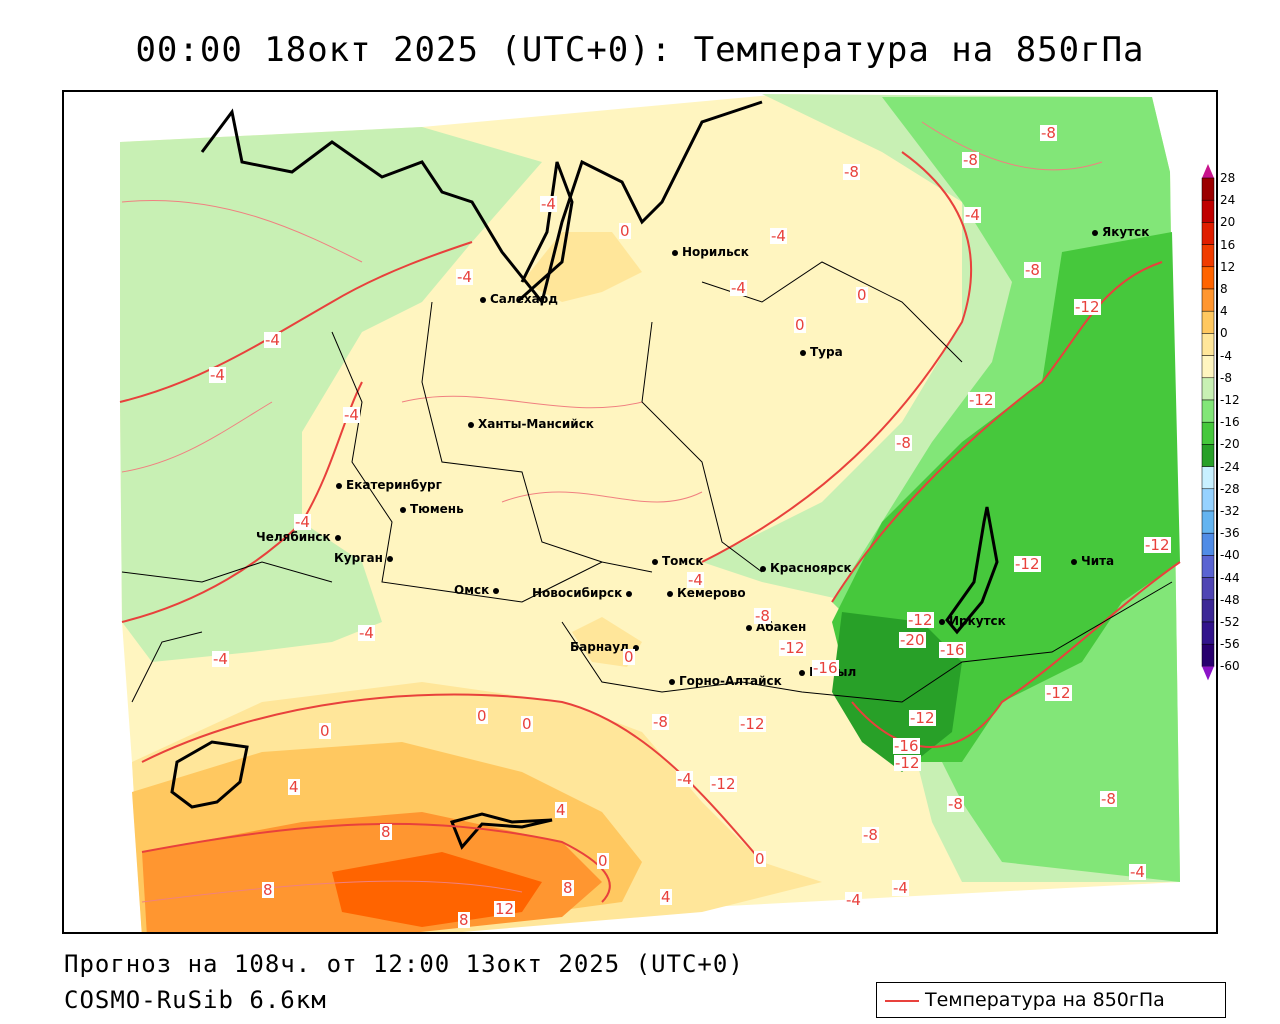 The image size is (1280, 1024). I want to click on colorbar-bottom-arrow, so click(1208, 673).